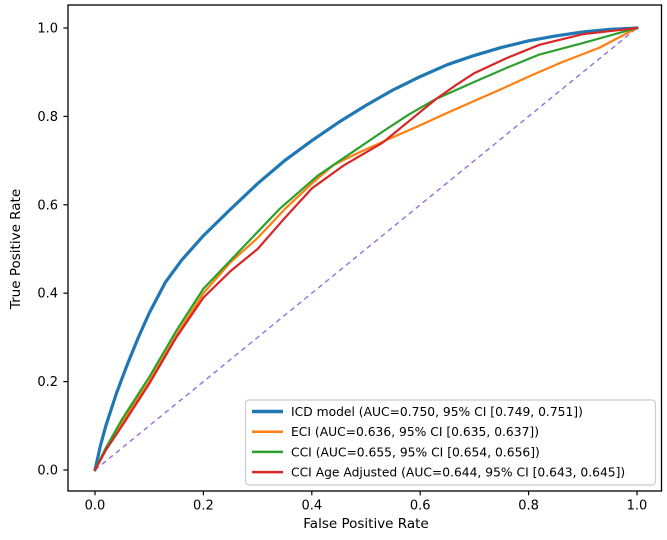 The image size is (667, 540). Describe the element at coordinates (47, 117) in the screenshot. I see `y-tick-label: 0.8` at that location.